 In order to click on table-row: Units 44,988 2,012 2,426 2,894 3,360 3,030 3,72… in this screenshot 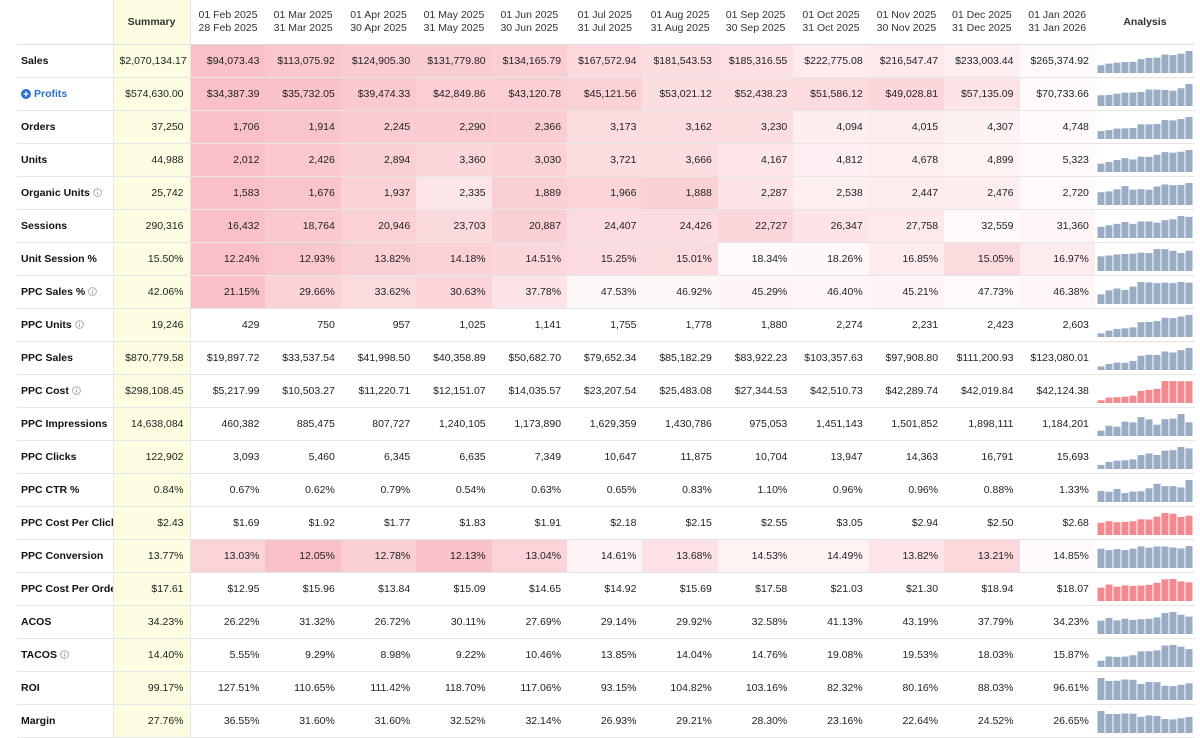, I will do `click(606, 160)`.